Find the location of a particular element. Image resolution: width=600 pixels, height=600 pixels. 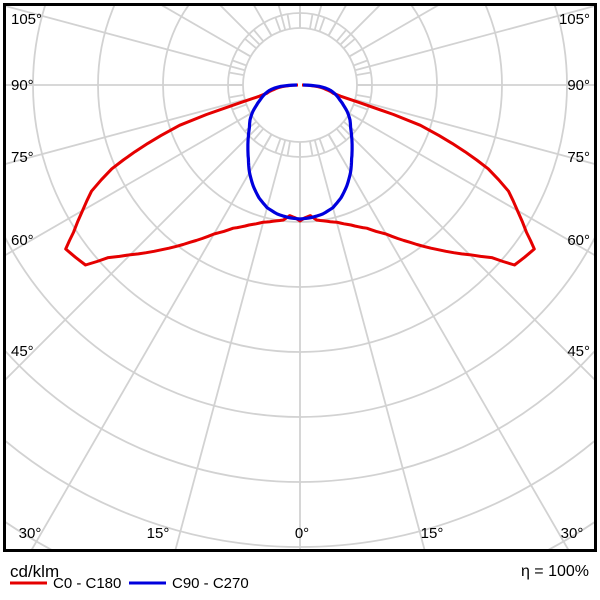

angle-label-right: 75° is located at coordinates (578, 157).